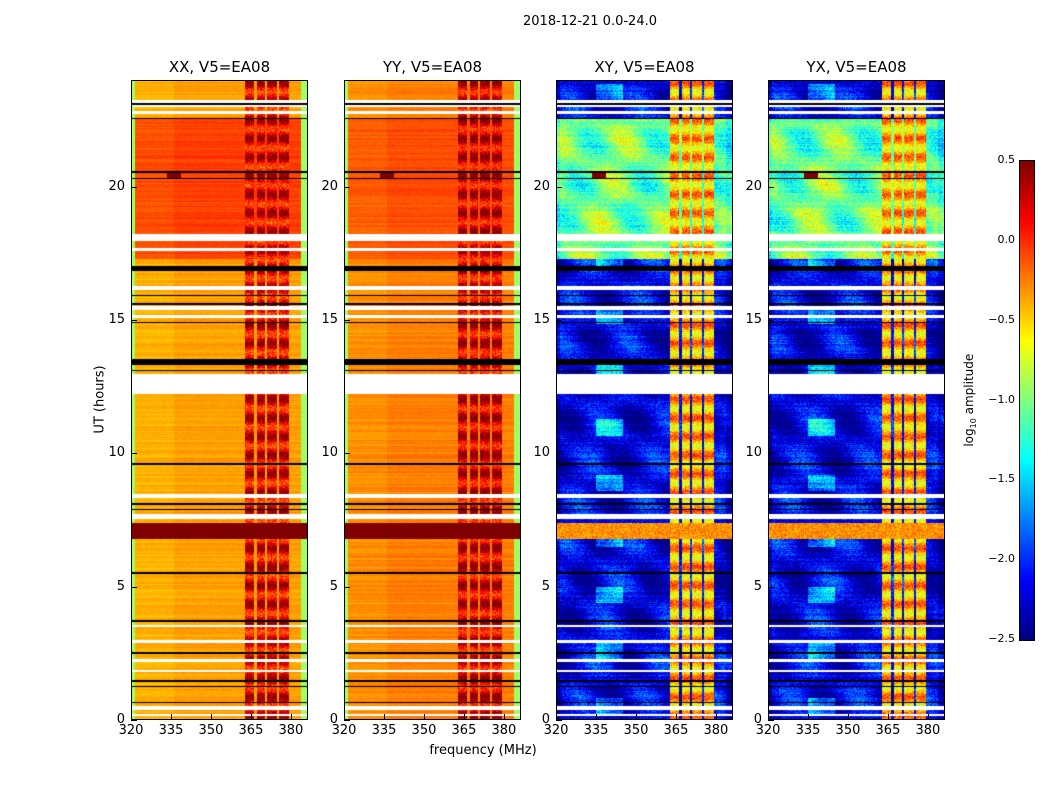 The width and height of the screenshot is (1050, 800). What do you see at coordinates (590, 21) in the screenshot?
I see `figure-title: 2018-12-21 0.0-24.0` at bounding box center [590, 21].